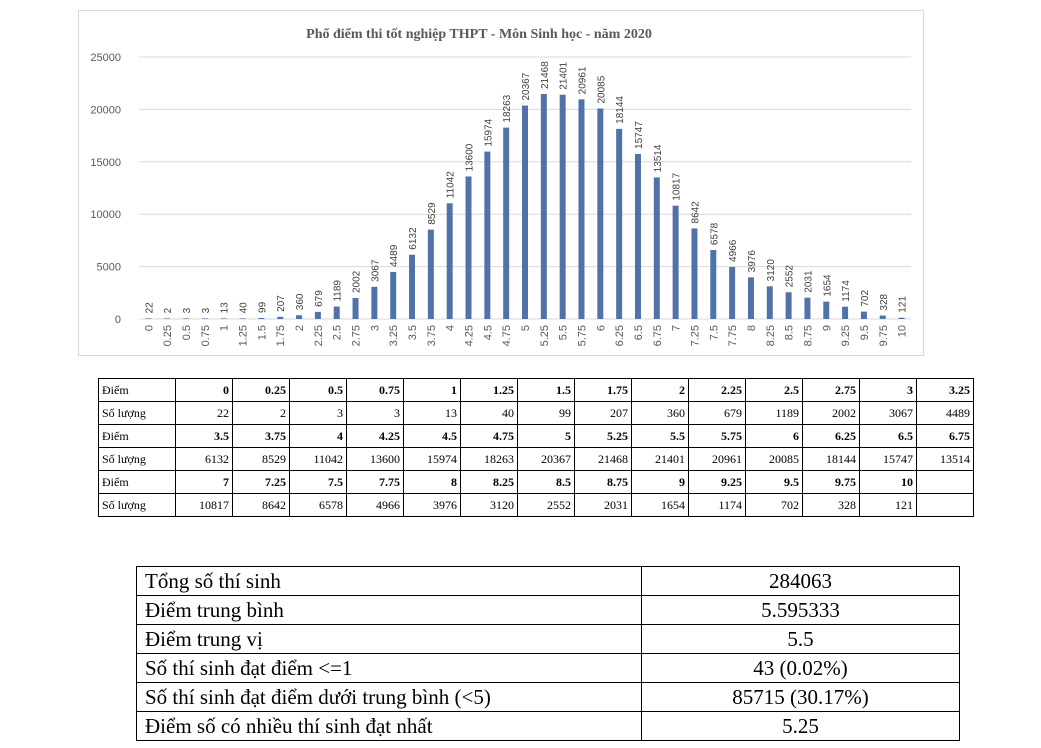 The height and width of the screenshot is (748, 1041). What do you see at coordinates (261, 482) in the screenshot?
I see `score-cell: 7.25` at bounding box center [261, 482].